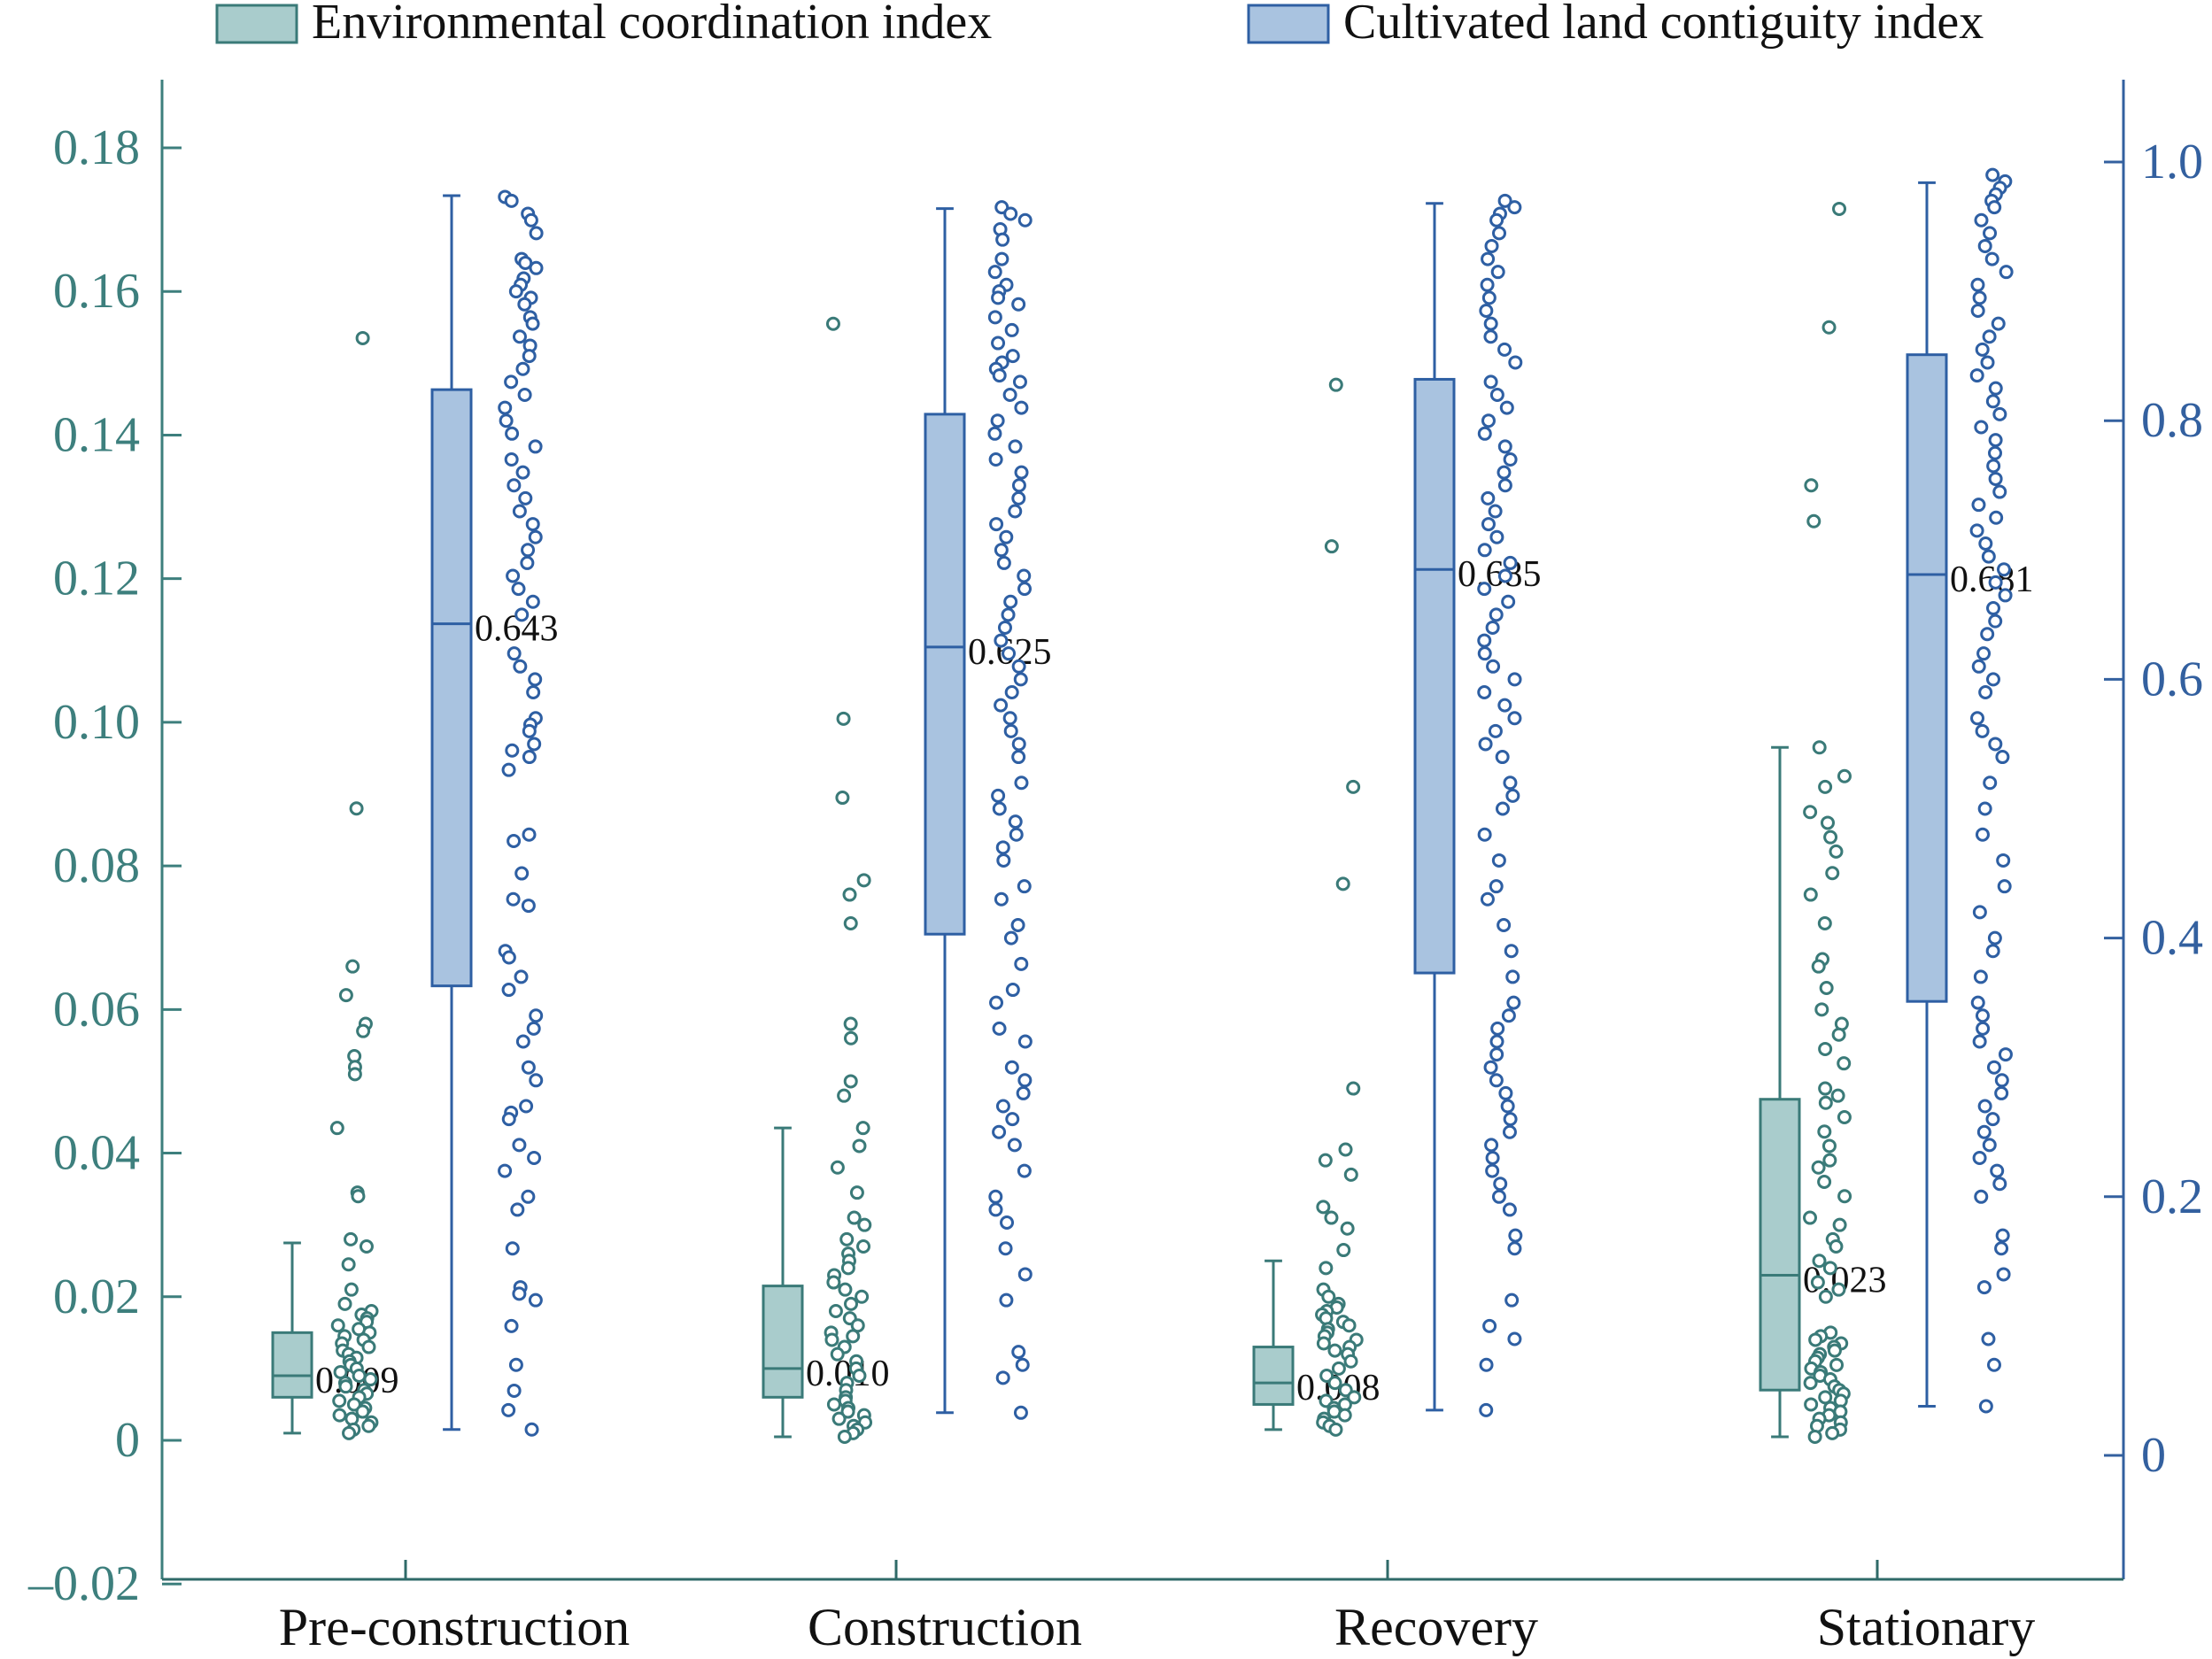  Describe the element at coordinates (83, 1583) in the screenshot. I see `left-axis-tick-label: –0.02` at that location.